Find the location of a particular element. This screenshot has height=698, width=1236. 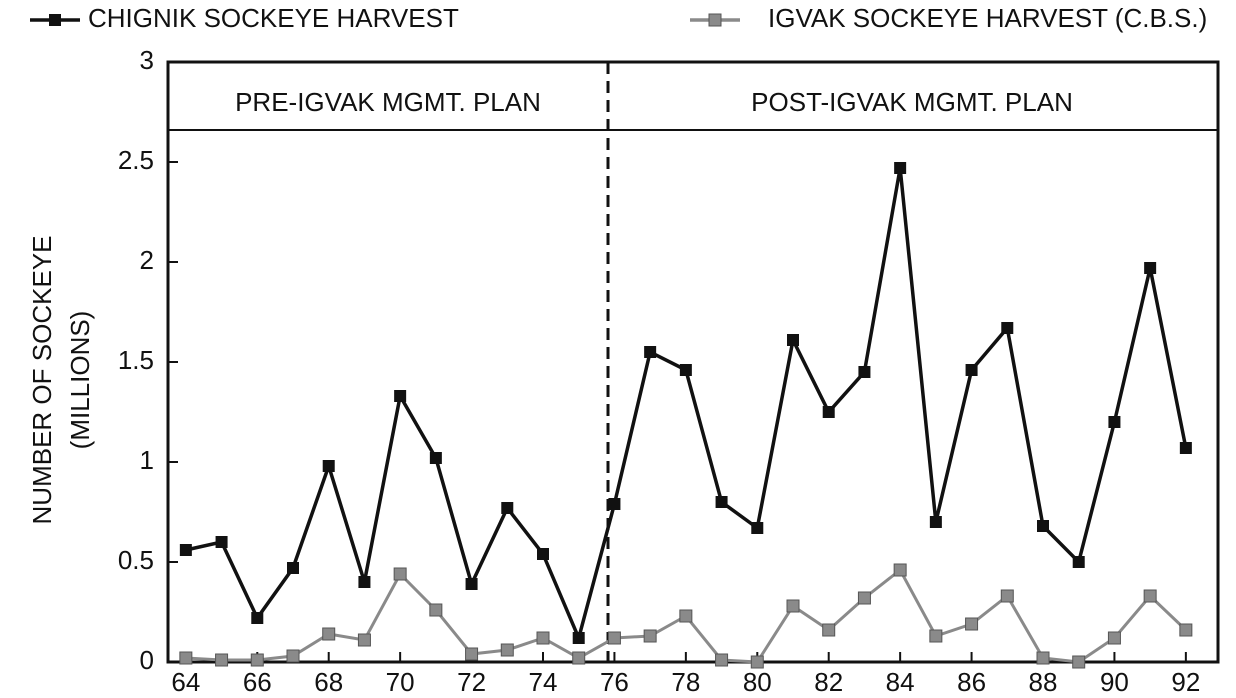

x-tick-label: 84 is located at coordinates (900, 682).